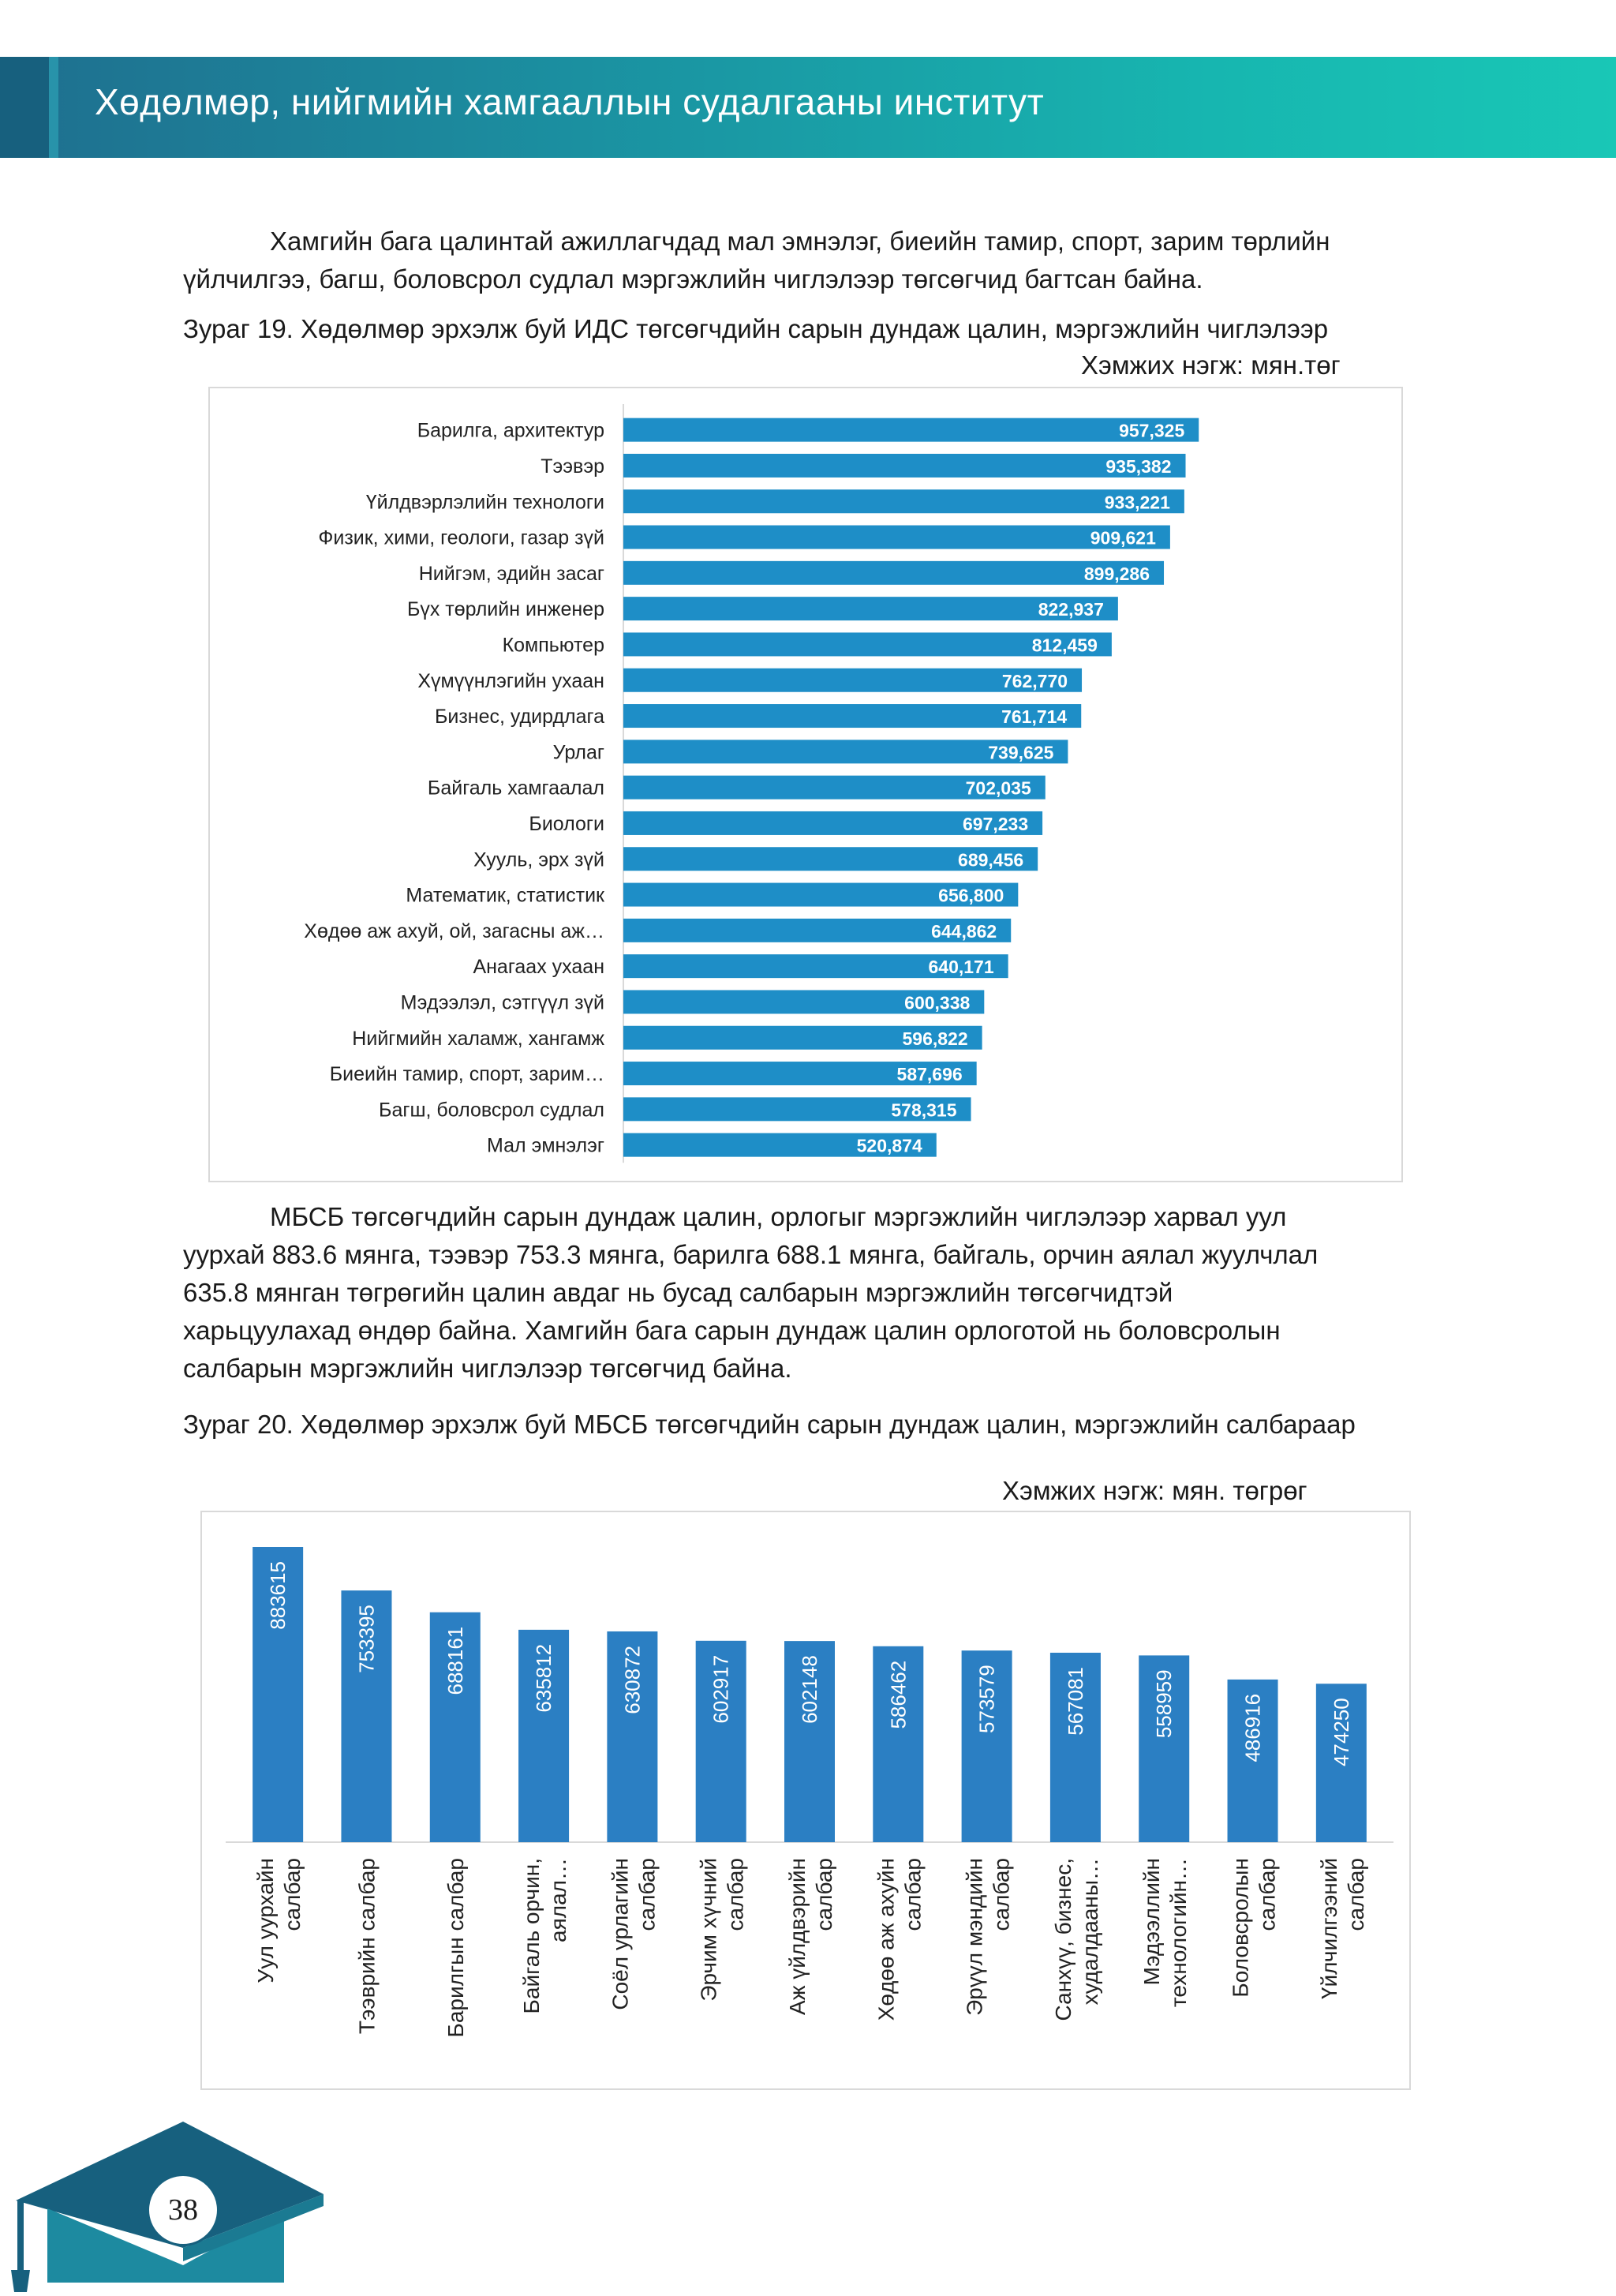 The width and height of the screenshot is (1616, 2296). Describe the element at coordinates (1137, 502) in the screenshot. I see `data-label: 933,221` at that location.